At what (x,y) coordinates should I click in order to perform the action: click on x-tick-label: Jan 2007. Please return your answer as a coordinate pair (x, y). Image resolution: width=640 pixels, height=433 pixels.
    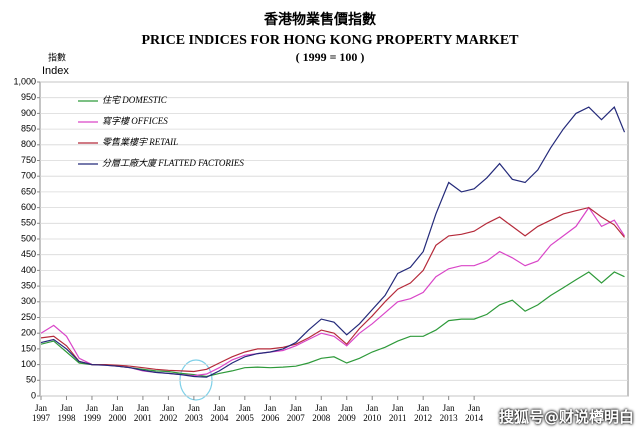
    Looking at the image, I should click on (295, 413).